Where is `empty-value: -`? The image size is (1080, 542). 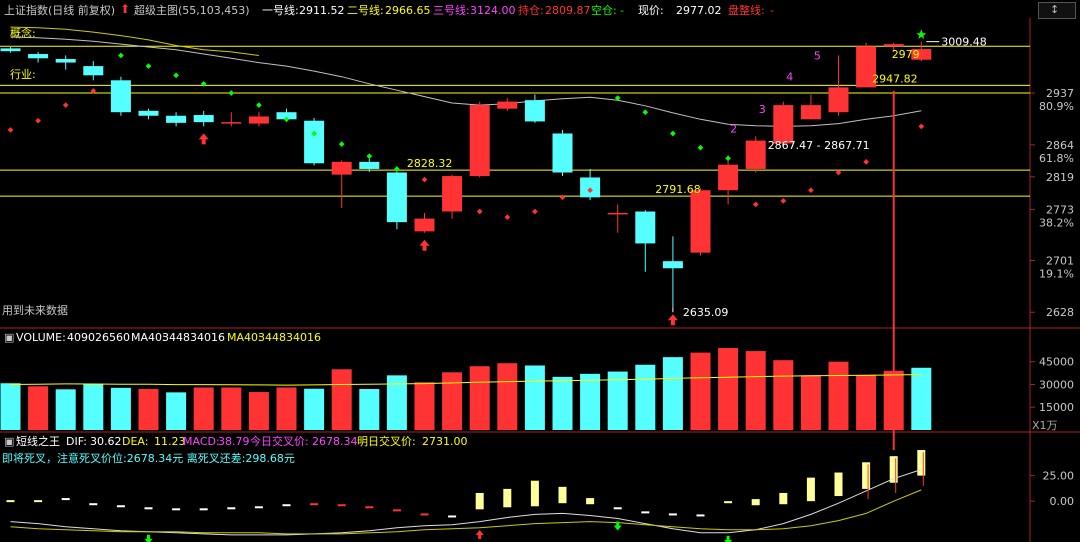
empty-value: - is located at coordinates (622, 10).